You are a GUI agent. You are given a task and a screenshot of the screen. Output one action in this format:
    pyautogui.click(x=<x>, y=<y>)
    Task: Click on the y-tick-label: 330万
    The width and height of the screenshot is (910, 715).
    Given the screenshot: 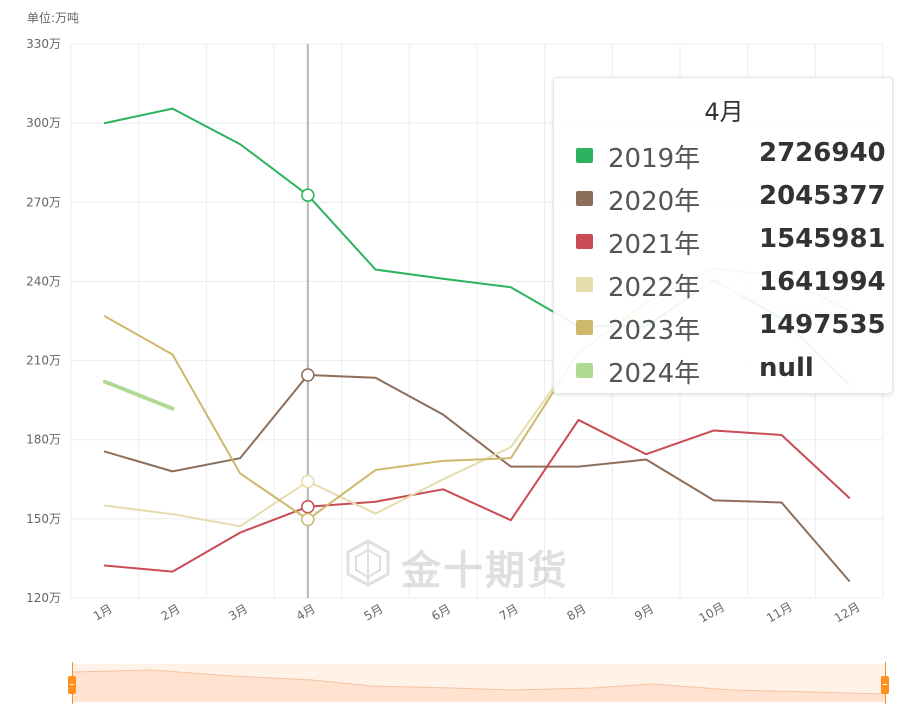 What is the action you would take?
    pyautogui.click(x=43, y=44)
    